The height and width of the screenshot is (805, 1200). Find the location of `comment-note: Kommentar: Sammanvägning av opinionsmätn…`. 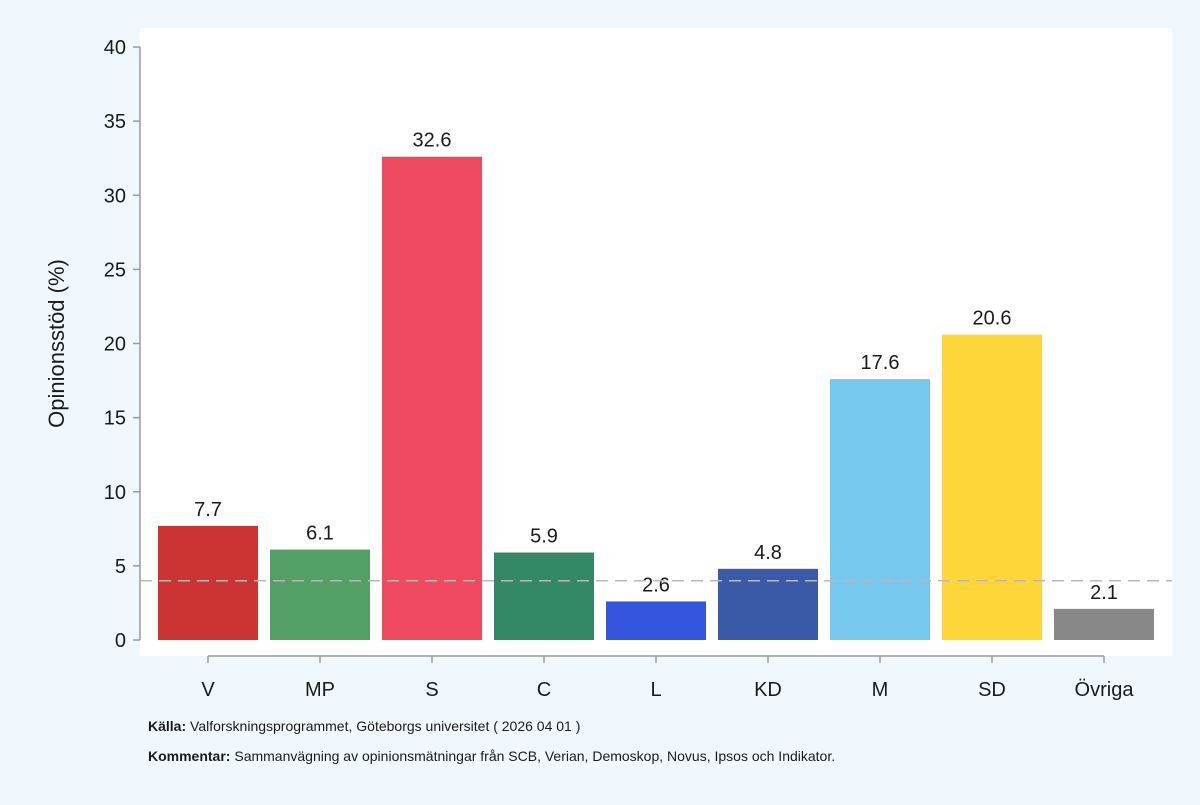

comment-note: Kommentar: Sammanvägning av opinionsmätn… is located at coordinates (491, 756).